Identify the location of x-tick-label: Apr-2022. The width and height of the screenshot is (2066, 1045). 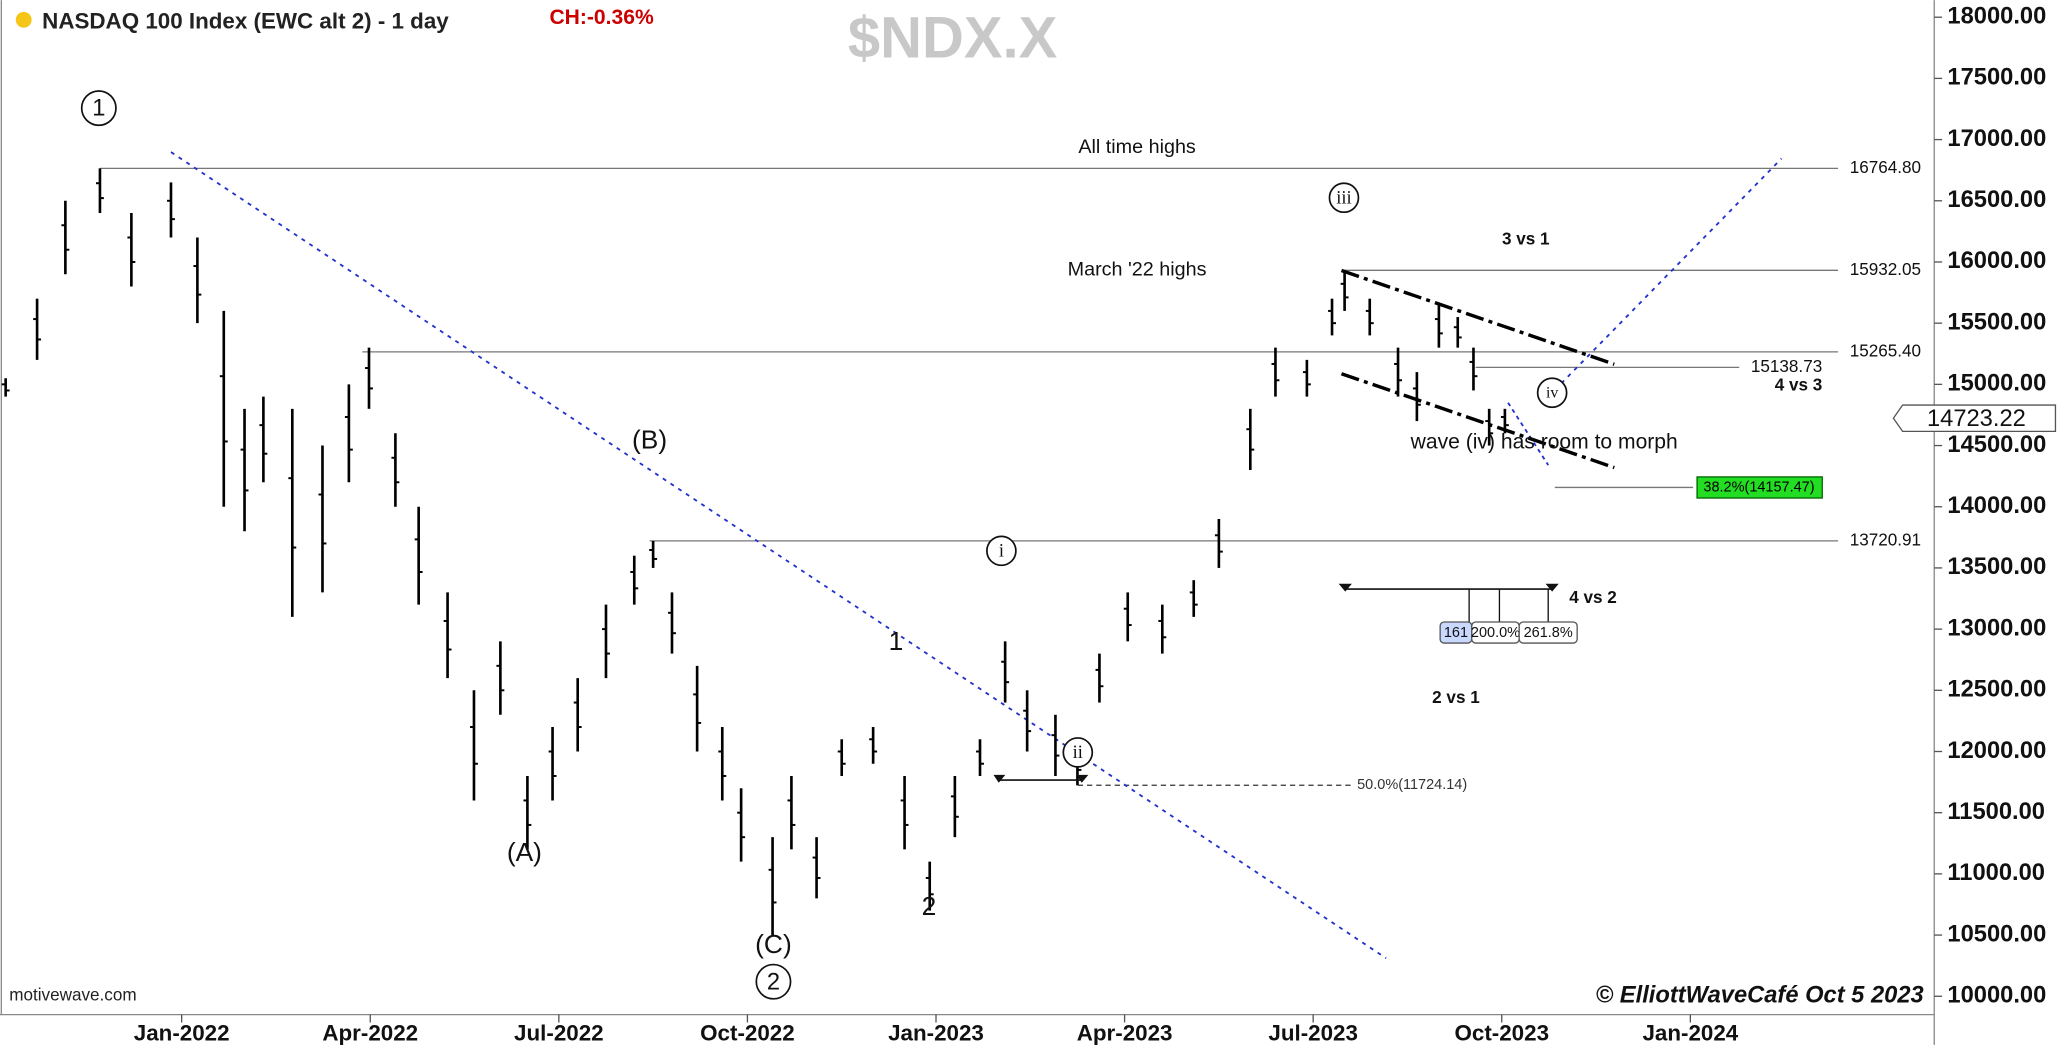
(370, 1032).